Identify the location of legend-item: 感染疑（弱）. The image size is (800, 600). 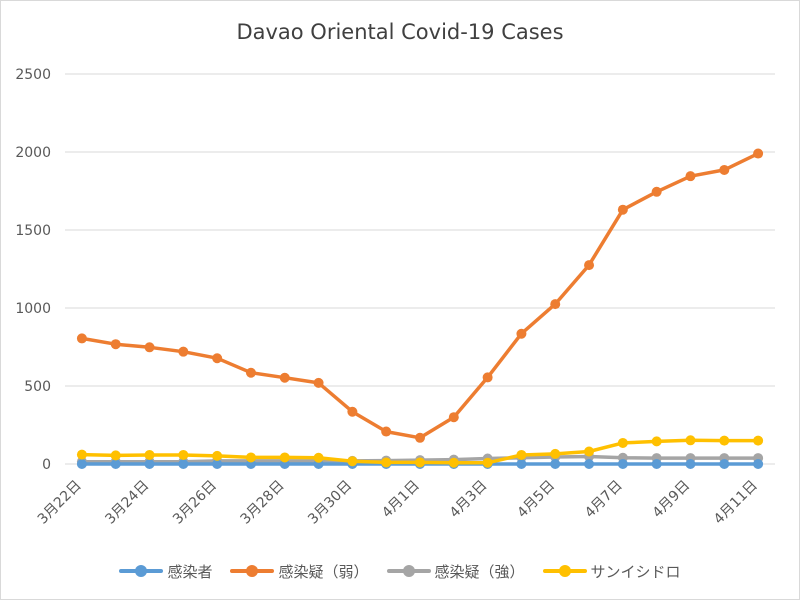
(299, 571).